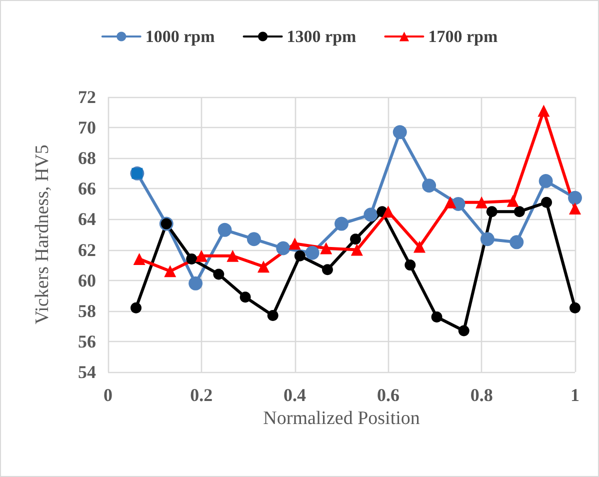 This screenshot has height=477, width=599. I want to click on y-tick-label: 72, so click(87, 97).